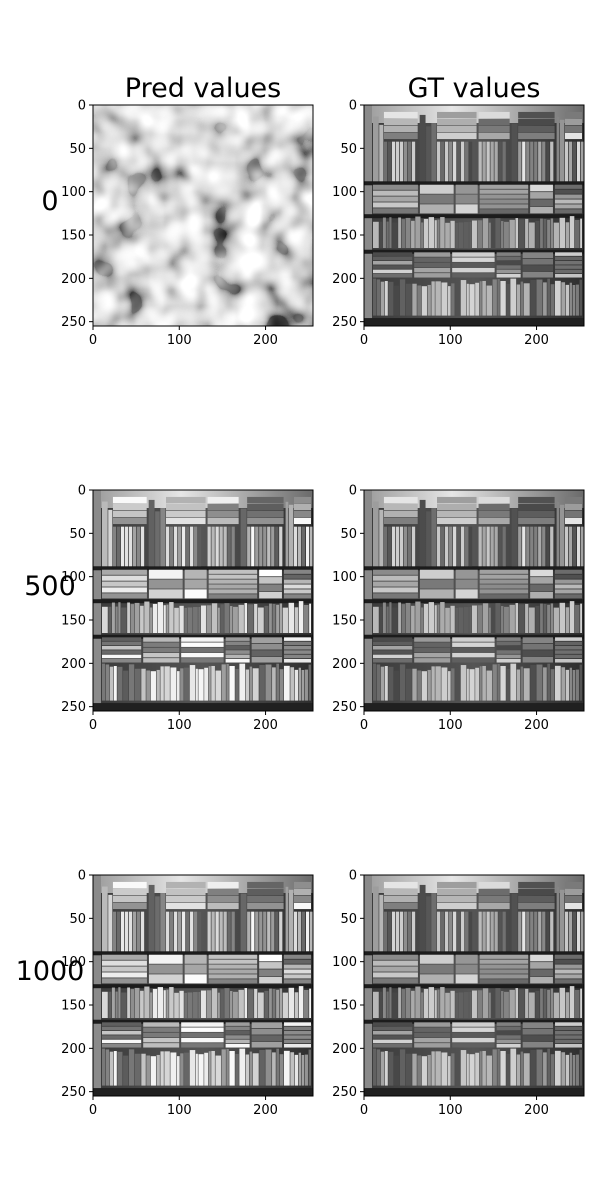 The image size is (600, 1200). What do you see at coordinates (348, 534) in the screenshot?
I see `y-tick-label: 50` at bounding box center [348, 534].